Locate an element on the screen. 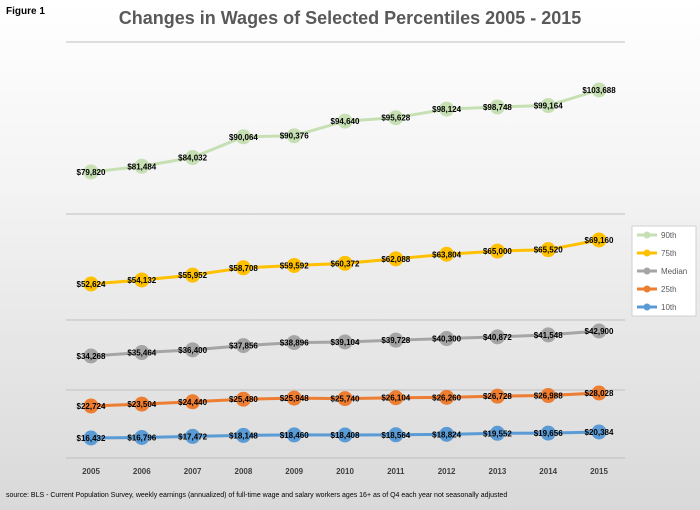 The height and width of the screenshot is (510, 700). data-label: $26,728 is located at coordinates (497, 396).